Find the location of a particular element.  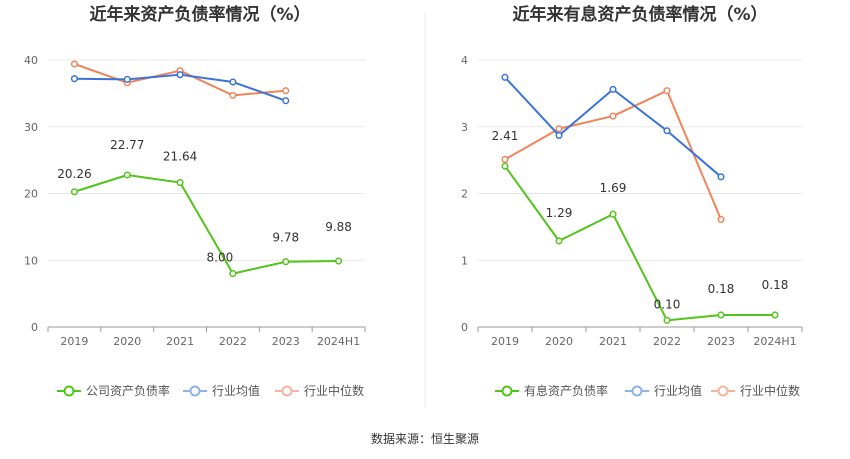

data-label: 2.41 is located at coordinates (505, 136).